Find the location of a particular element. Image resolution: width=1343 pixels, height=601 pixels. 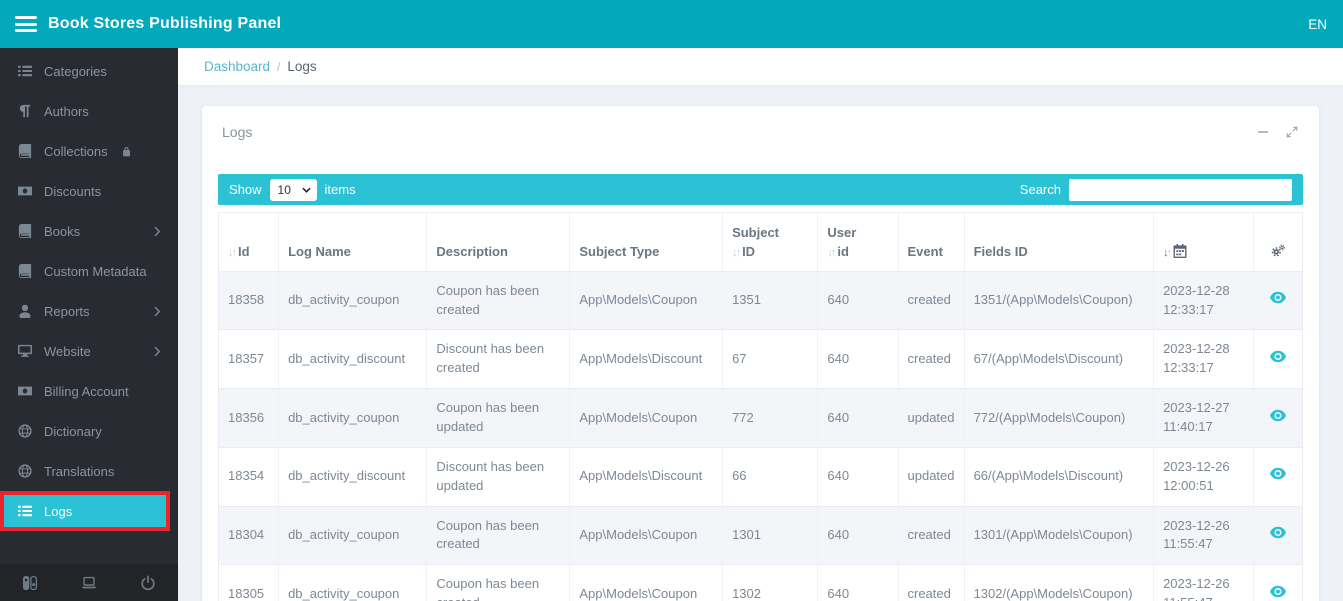

cell-date: 2023-12-28 12:33:17 is located at coordinates (1203, 359).